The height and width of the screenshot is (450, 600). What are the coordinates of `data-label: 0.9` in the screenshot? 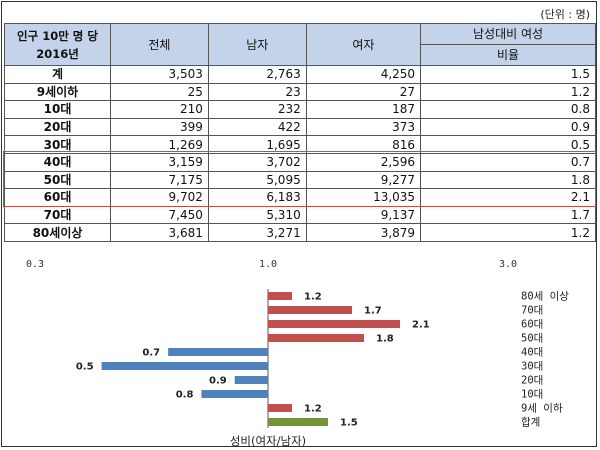 It's located at (218, 381).